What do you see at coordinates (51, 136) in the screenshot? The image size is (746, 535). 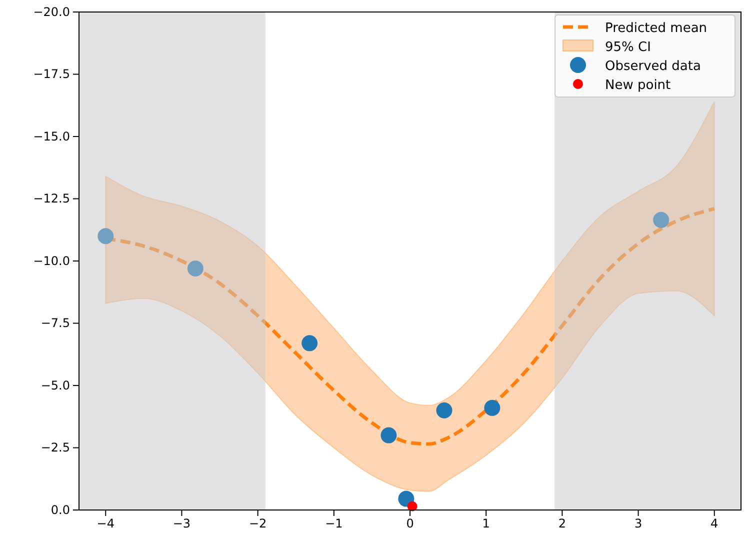 I see `y-tick-label: −15.0` at bounding box center [51, 136].